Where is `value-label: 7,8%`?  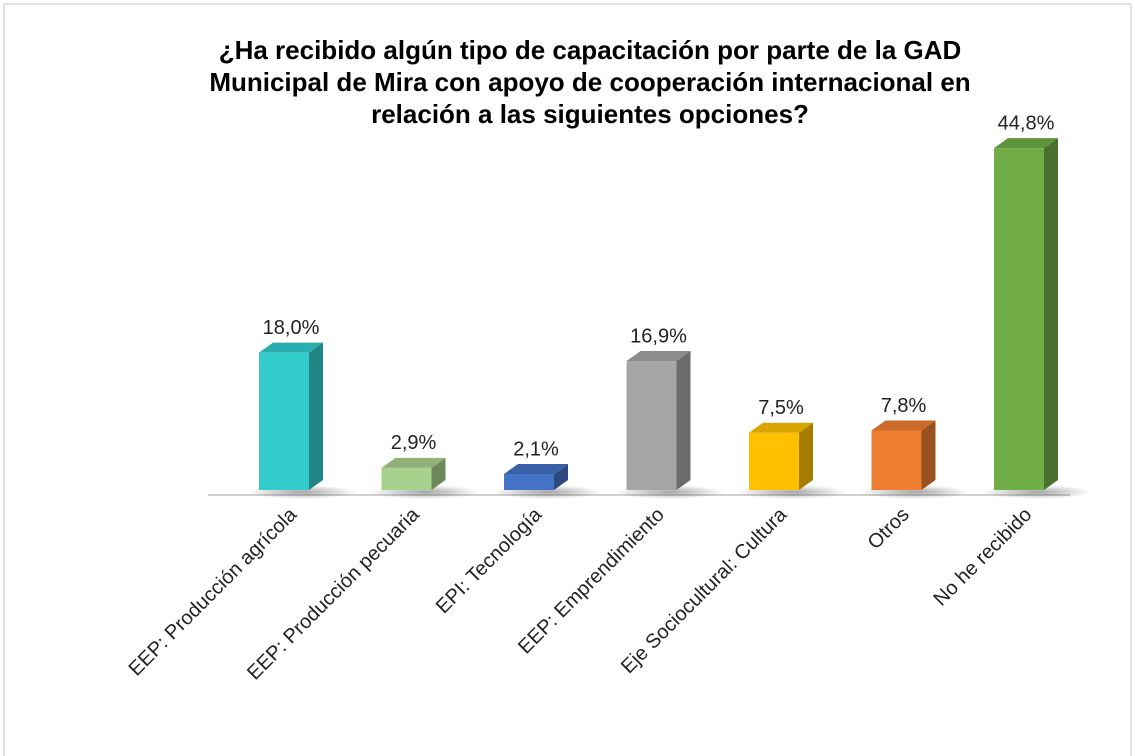 value-label: 7,8% is located at coordinates (904, 406).